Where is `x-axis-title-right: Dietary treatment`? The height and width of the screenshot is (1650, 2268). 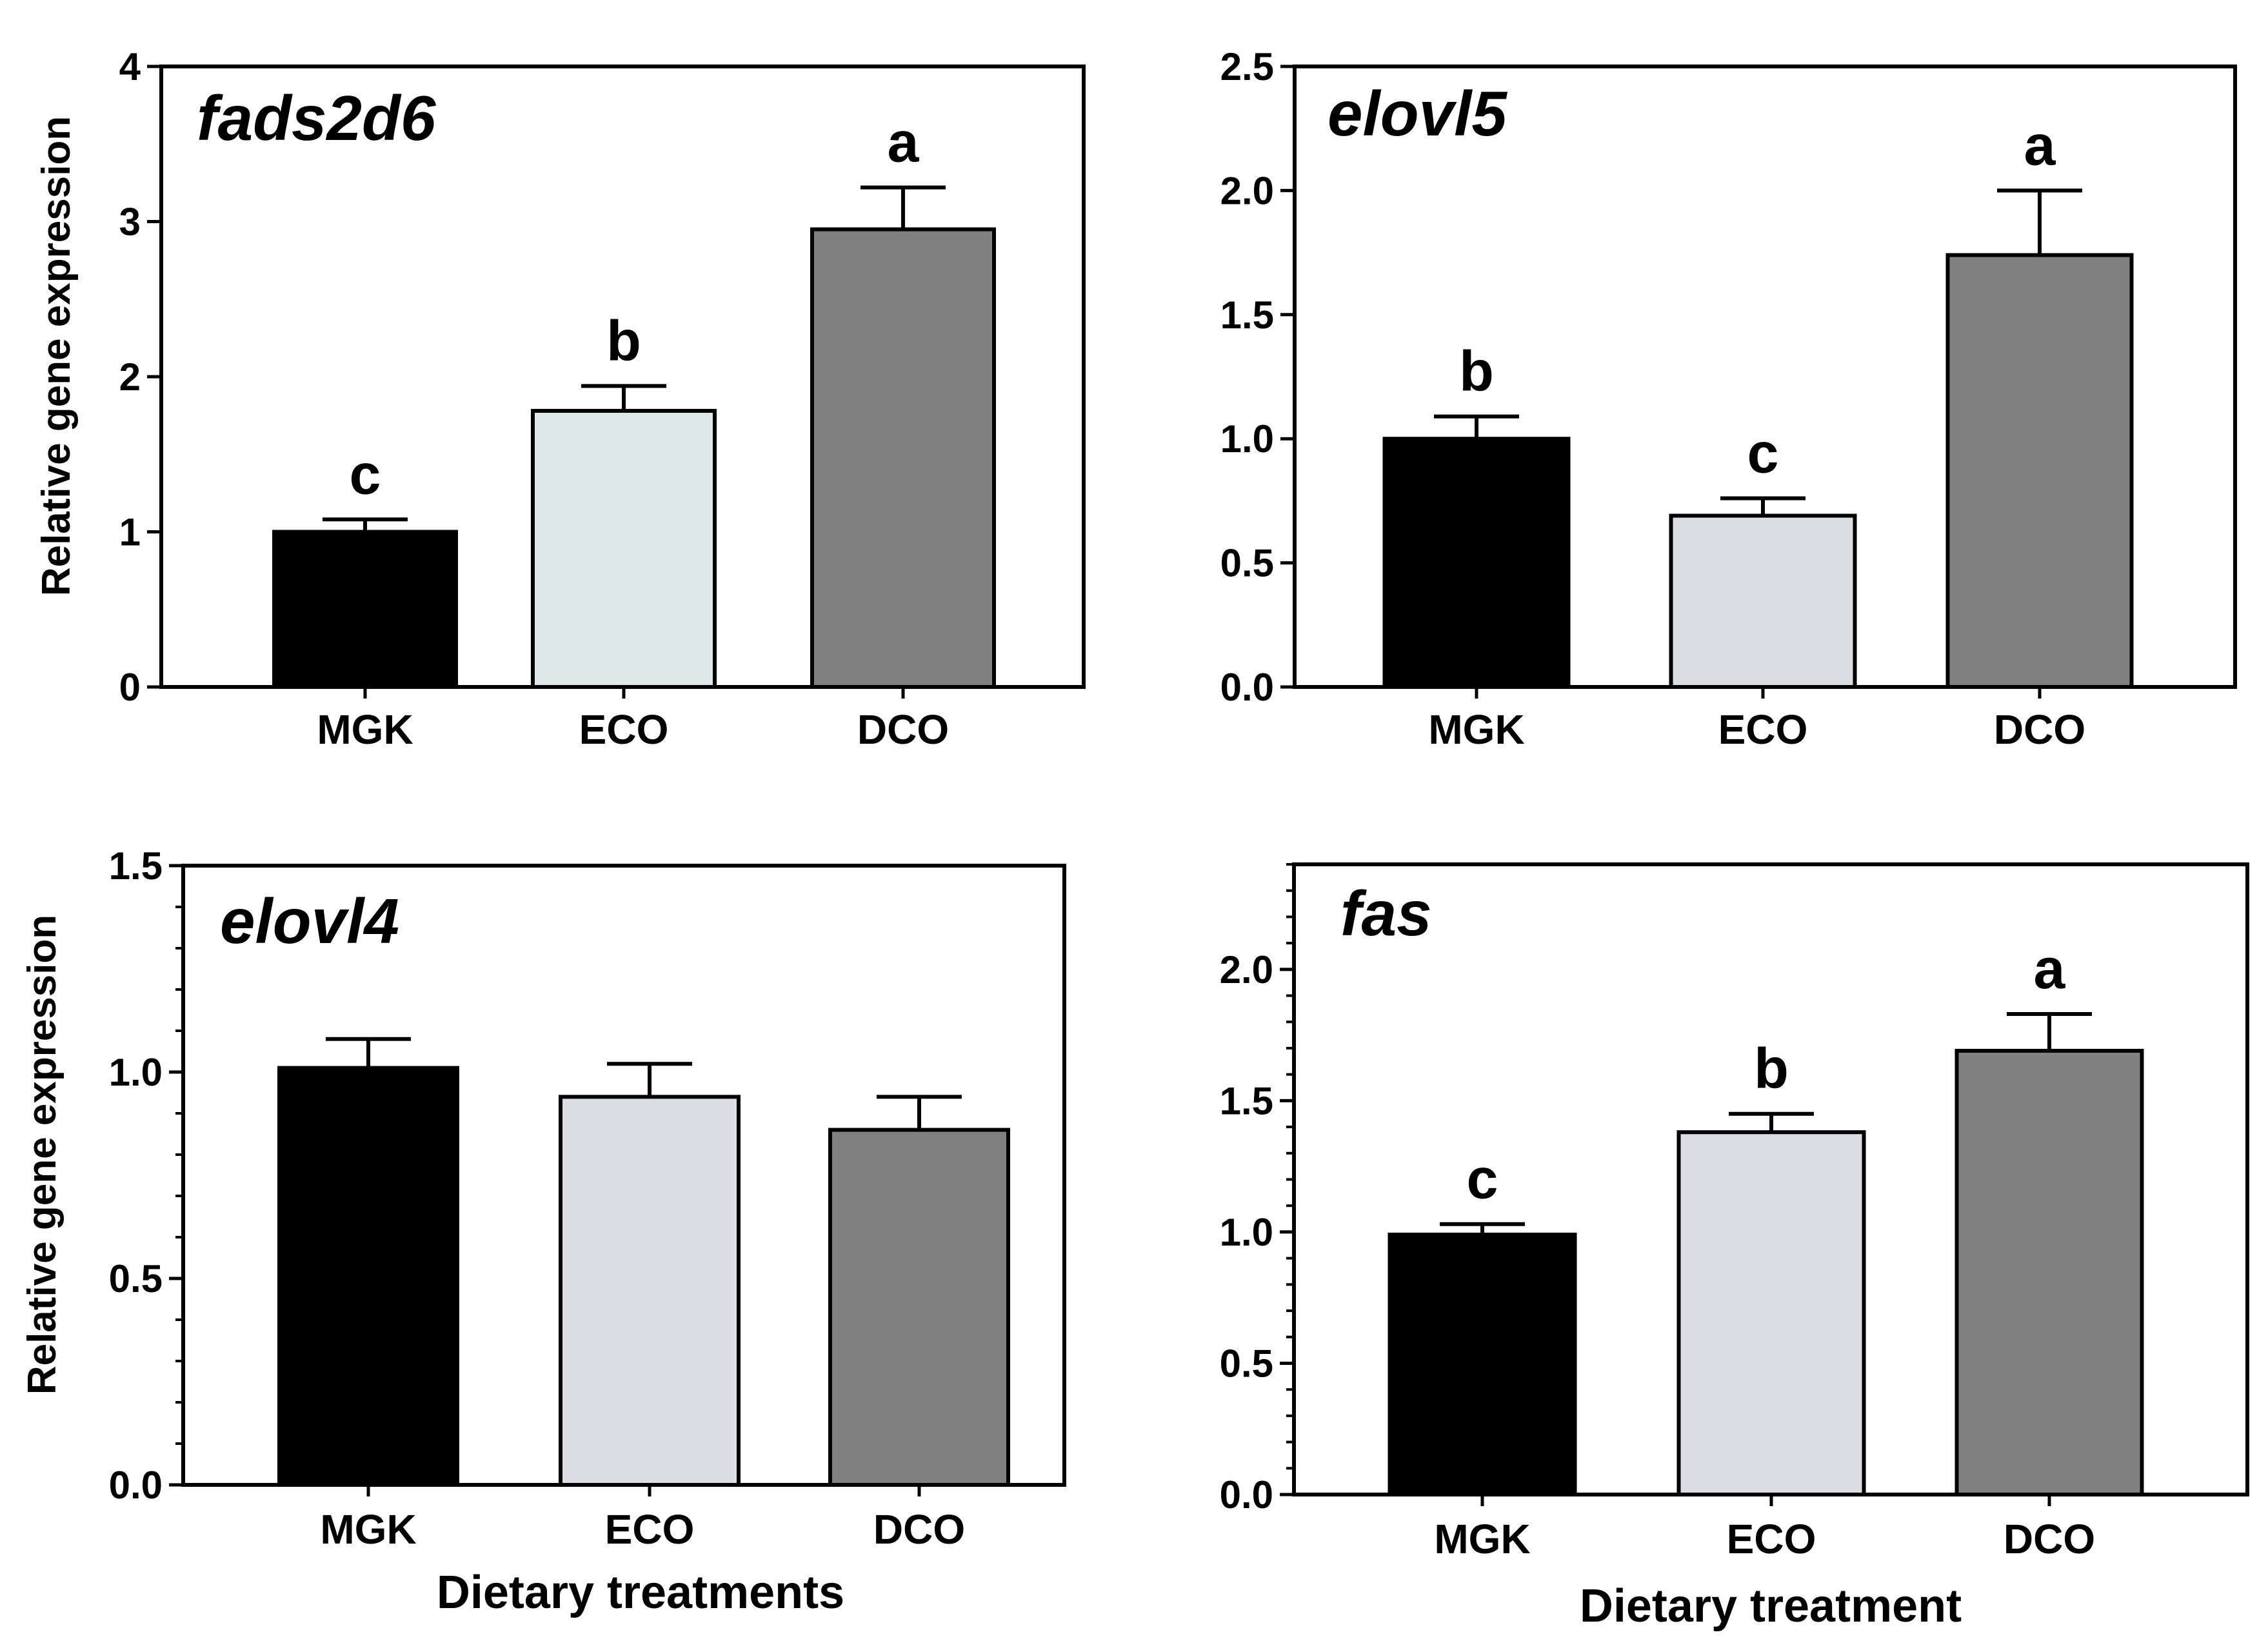 x-axis-title-right: Dietary treatment is located at coordinates (1771, 1606).